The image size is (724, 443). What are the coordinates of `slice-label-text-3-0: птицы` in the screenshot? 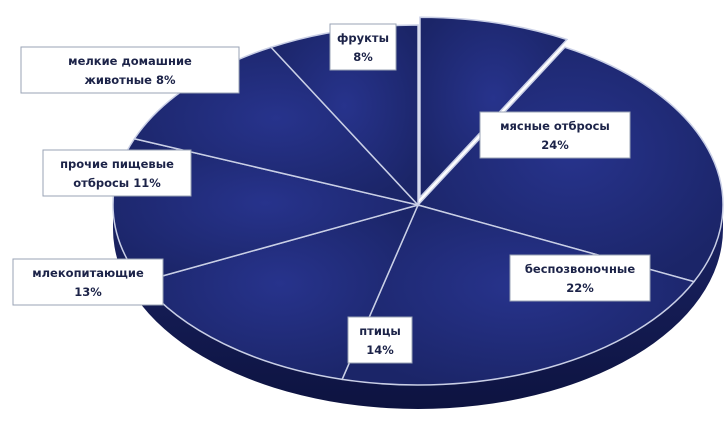 It's located at (380, 331).